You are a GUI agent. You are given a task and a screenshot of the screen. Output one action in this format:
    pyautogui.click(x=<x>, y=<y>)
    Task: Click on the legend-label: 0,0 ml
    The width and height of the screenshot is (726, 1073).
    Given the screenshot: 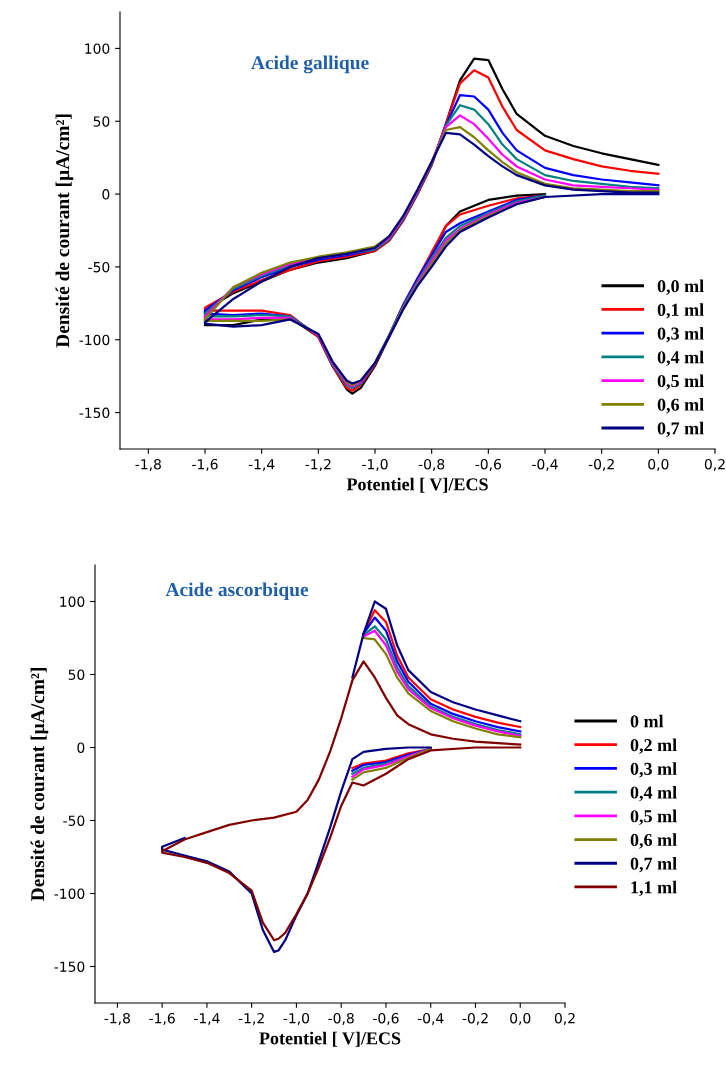 What is the action you would take?
    pyautogui.click(x=680, y=287)
    